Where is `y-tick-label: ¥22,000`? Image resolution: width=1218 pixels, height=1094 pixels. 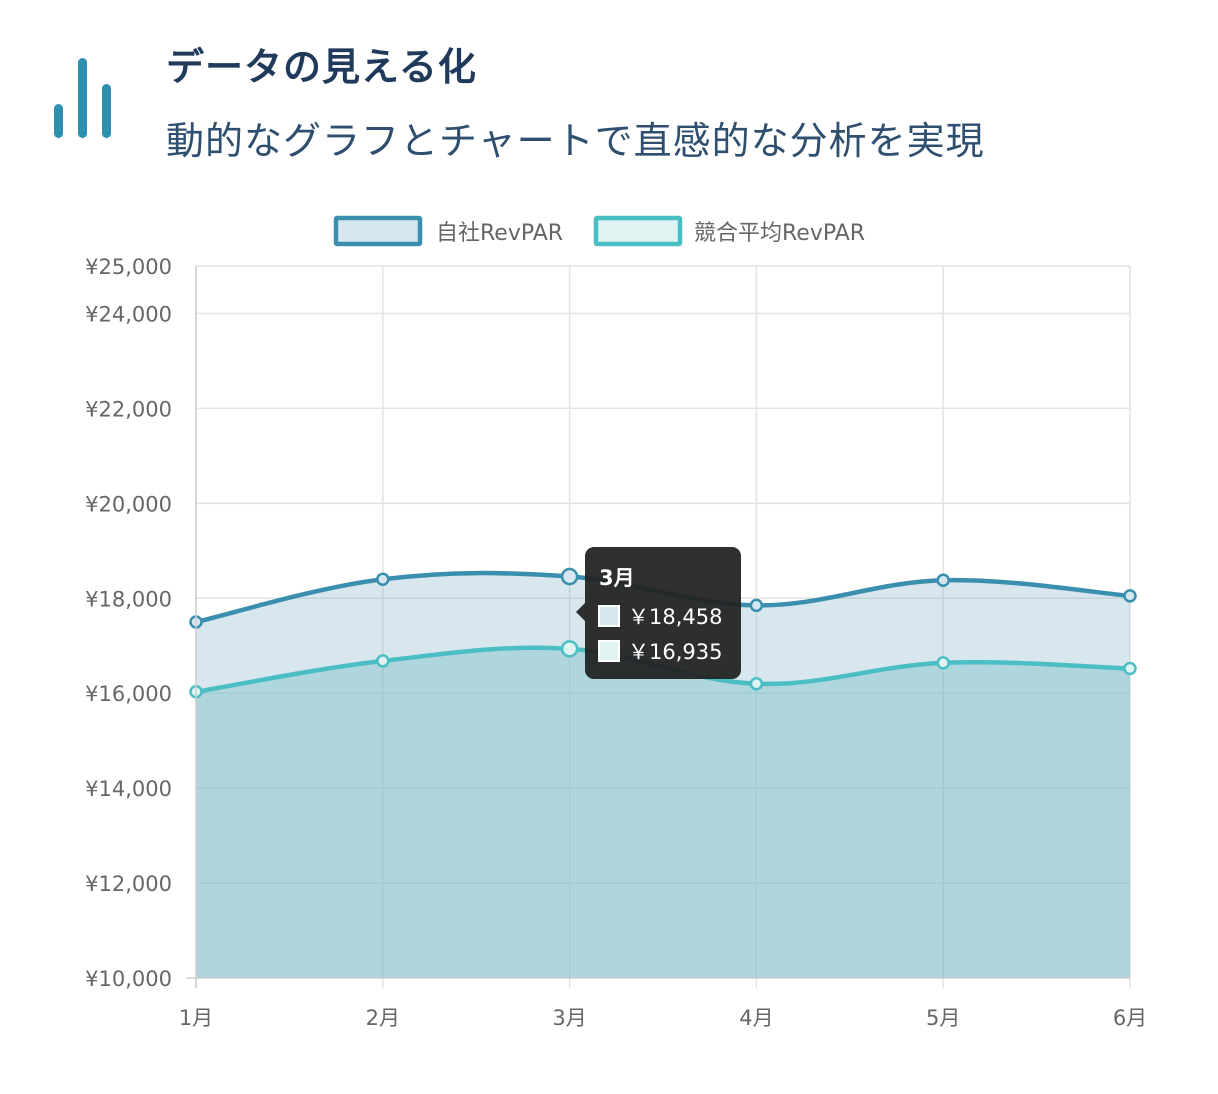
y-tick-label: ¥22,000 is located at coordinates (128, 409).